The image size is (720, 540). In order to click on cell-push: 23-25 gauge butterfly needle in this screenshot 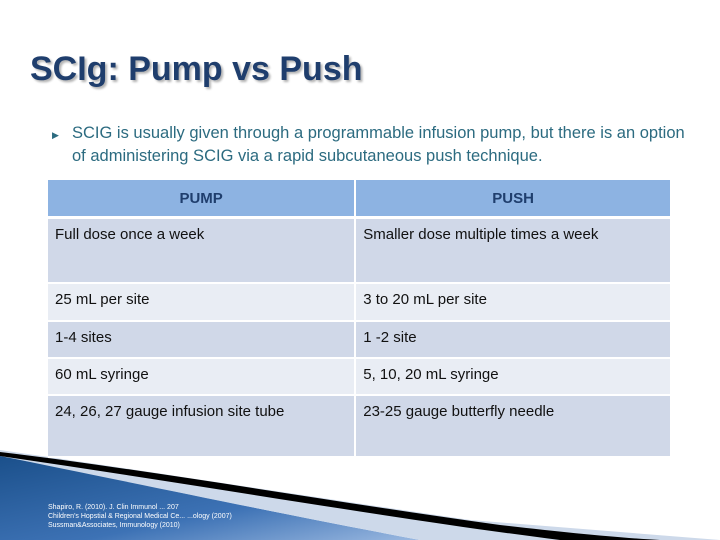, I will do `click(513, 426)`.